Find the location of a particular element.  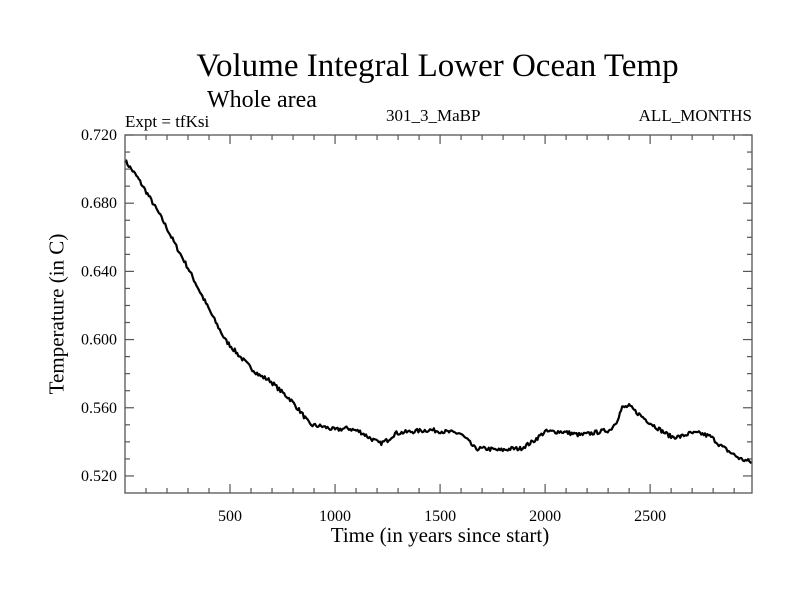

x-tick-label: 2500 is located at coordinates (650, 516).